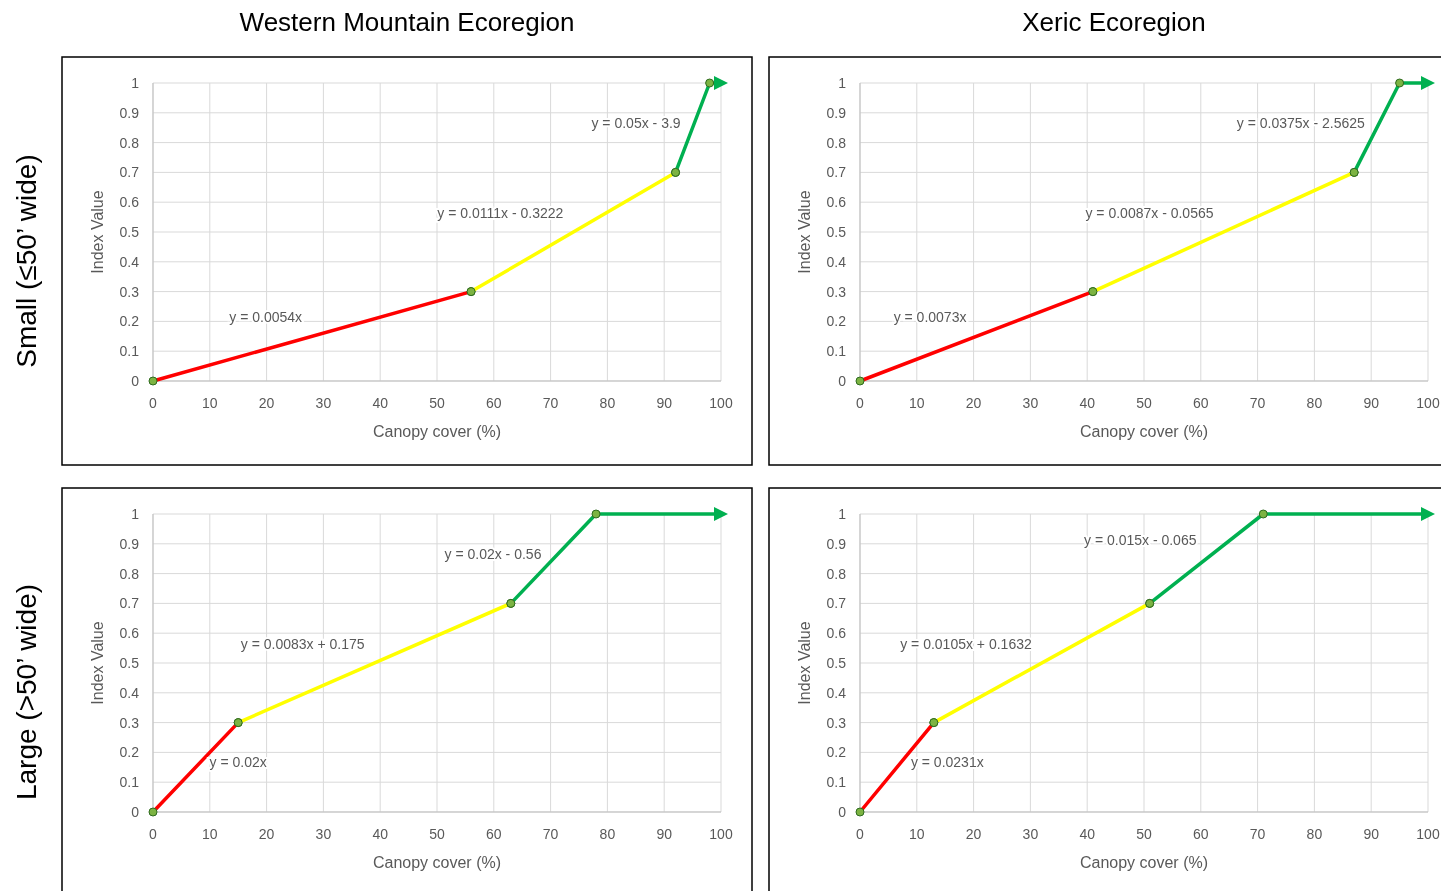  What do you see at coordinates (1149, 213) in the screenshot?
I see `annotation: y = 0.0087x - 0.0565` at bounding box center [1149, 213].